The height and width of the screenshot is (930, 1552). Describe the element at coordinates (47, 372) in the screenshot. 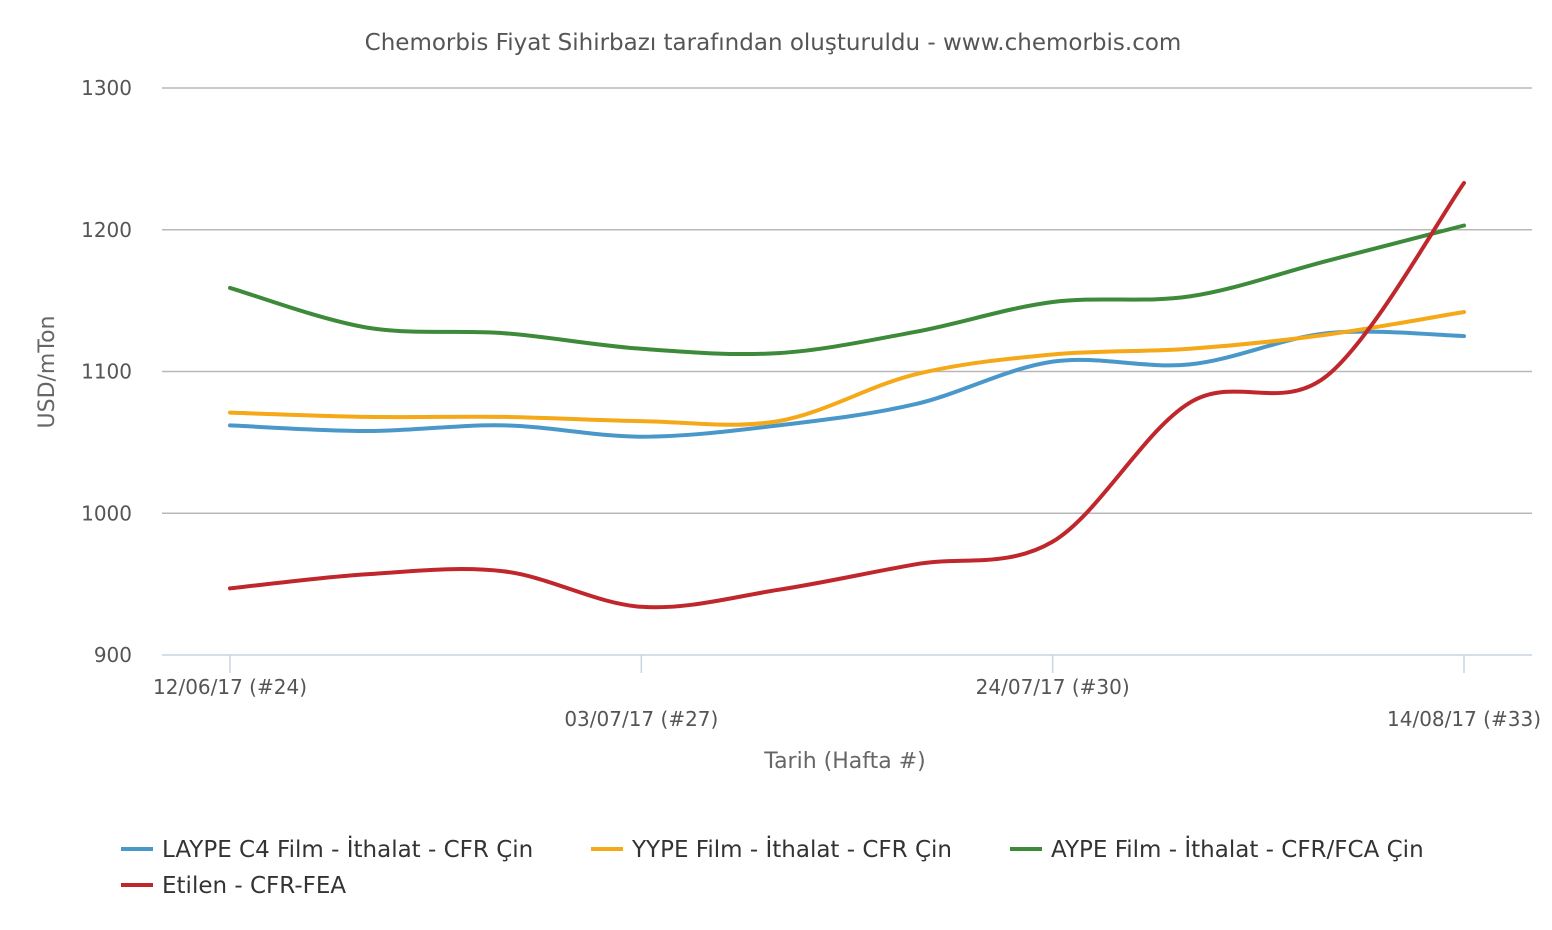

I see `y-axis-title: USD/mTon` at that location.